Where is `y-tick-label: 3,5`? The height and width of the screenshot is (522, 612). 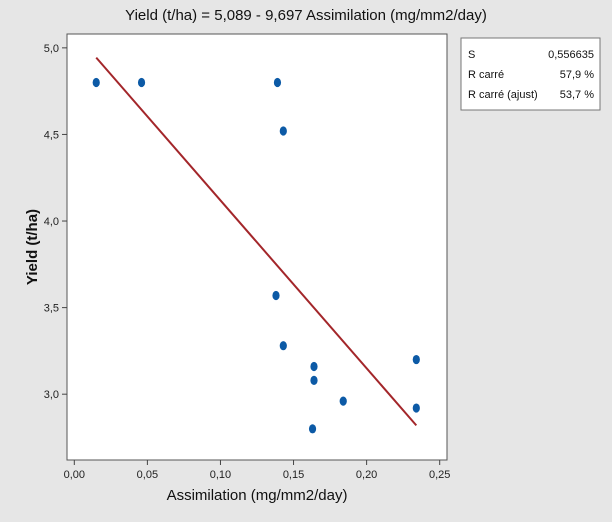 y-tick-label: 3,5 is located at coordinates (51, 309).